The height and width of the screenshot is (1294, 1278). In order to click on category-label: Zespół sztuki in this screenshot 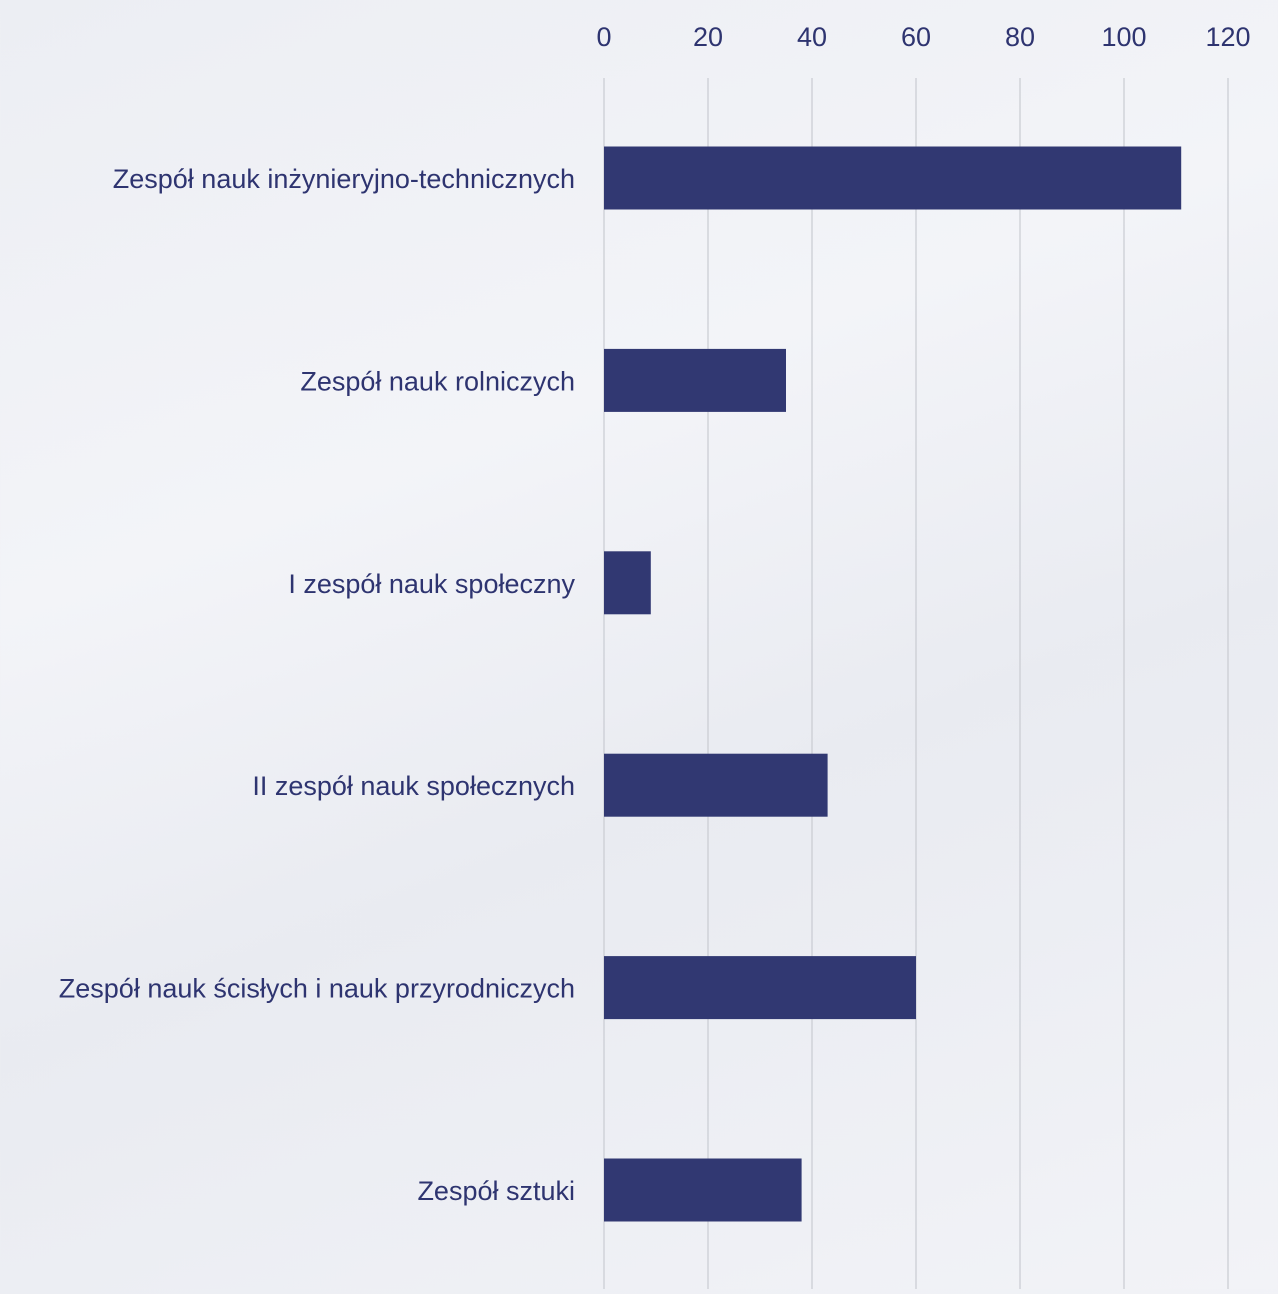, I will do `click(496, 1191)`.